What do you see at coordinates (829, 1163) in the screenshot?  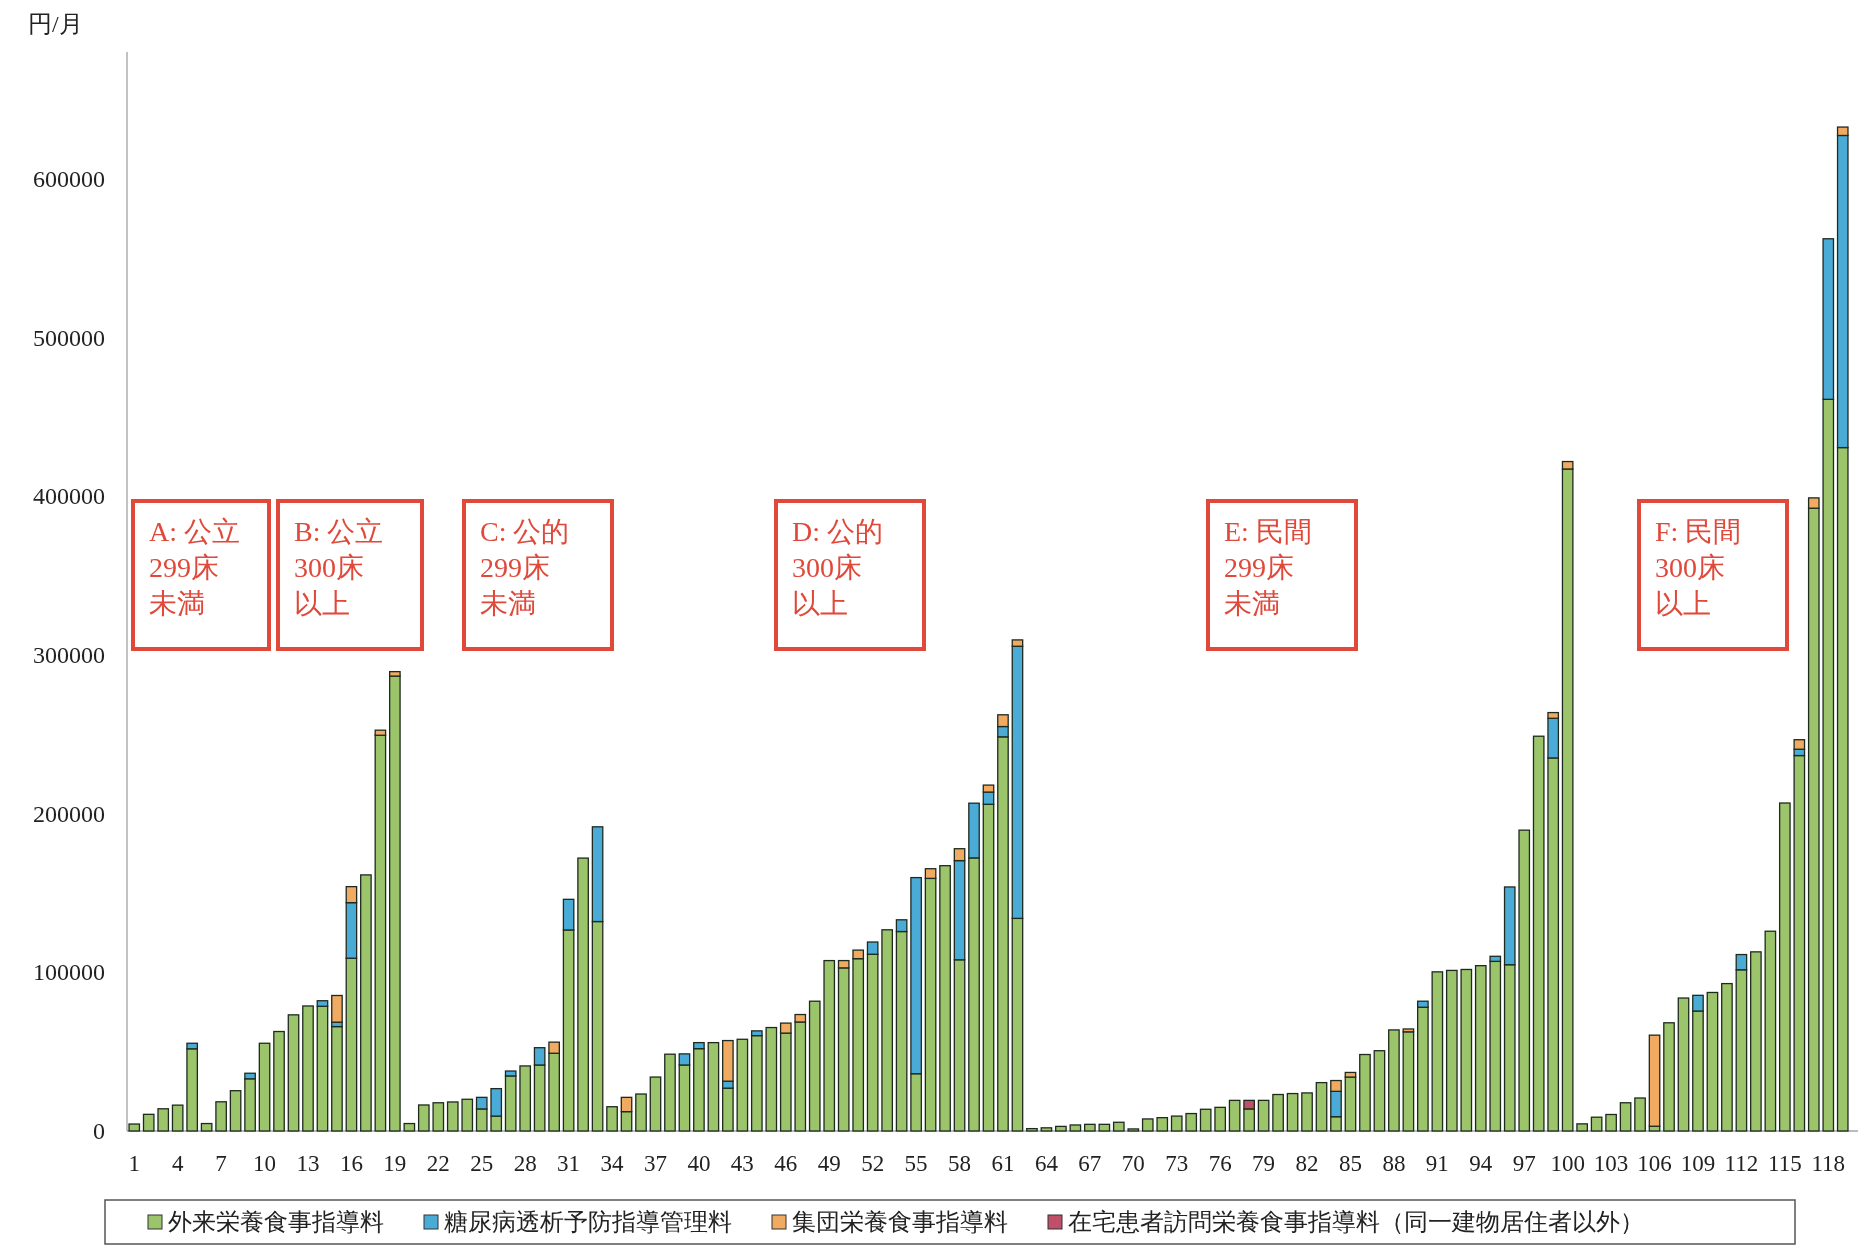 I see `x-tick-label: 49` at bounding box center [829, 1163].